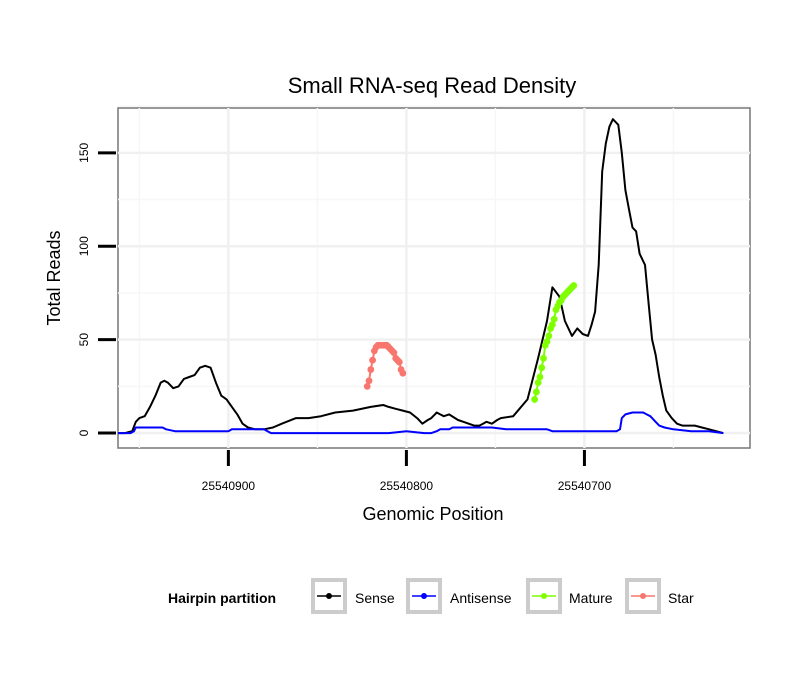  Describe the element at coordinates (481, 598) in the screenshot. I see `legend-label-antisense: Antisense` at that location.